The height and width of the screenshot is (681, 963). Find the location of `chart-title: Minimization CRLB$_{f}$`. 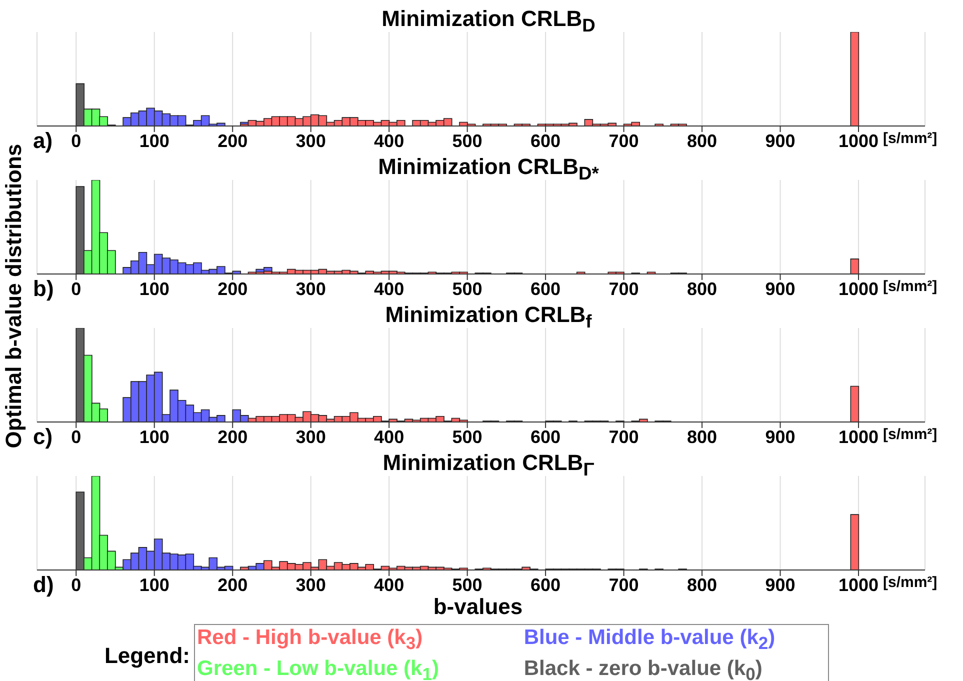

chart-title: Minimization CRLB$_{f}$ is located at coordinates (488, 317).